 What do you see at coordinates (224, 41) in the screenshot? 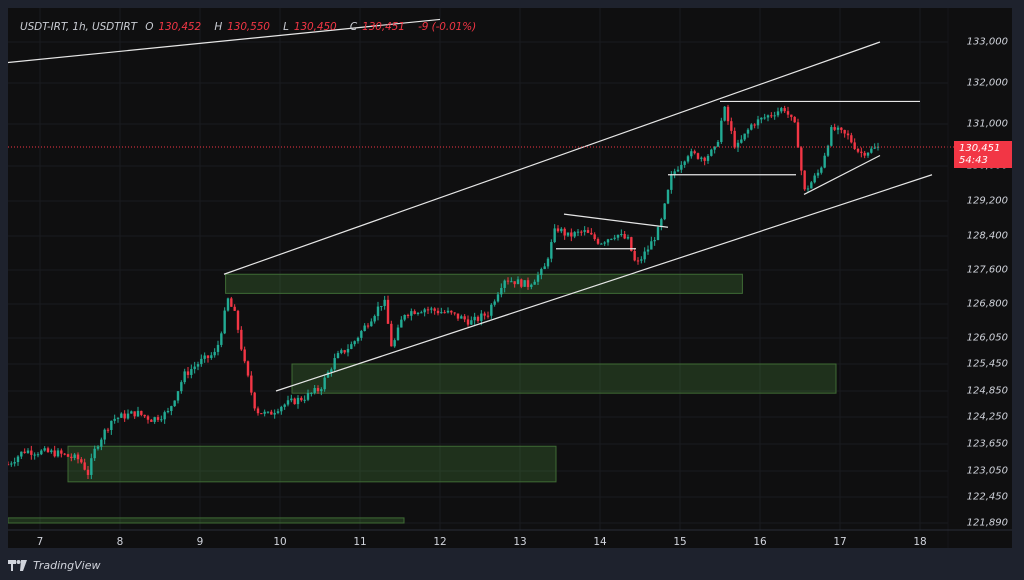
I see `upper-channel-top-line` at bounding box center [224, 41].